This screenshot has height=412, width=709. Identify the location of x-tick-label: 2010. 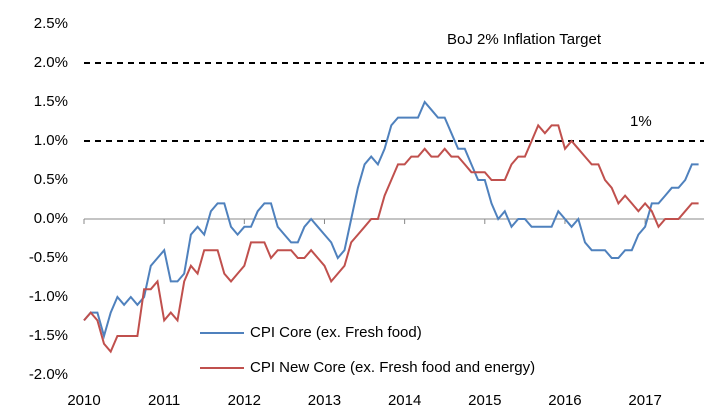
(83, 400).